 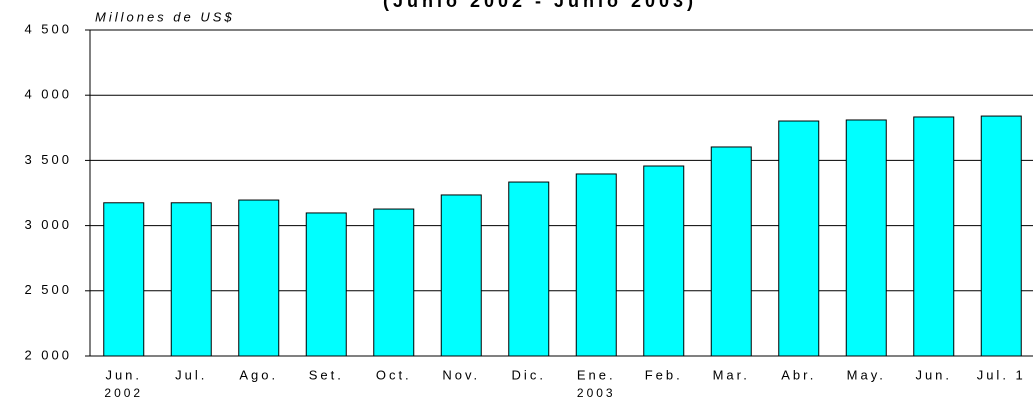 I want to click on y-tick-label: 3 000, so click(x=48, y=224).